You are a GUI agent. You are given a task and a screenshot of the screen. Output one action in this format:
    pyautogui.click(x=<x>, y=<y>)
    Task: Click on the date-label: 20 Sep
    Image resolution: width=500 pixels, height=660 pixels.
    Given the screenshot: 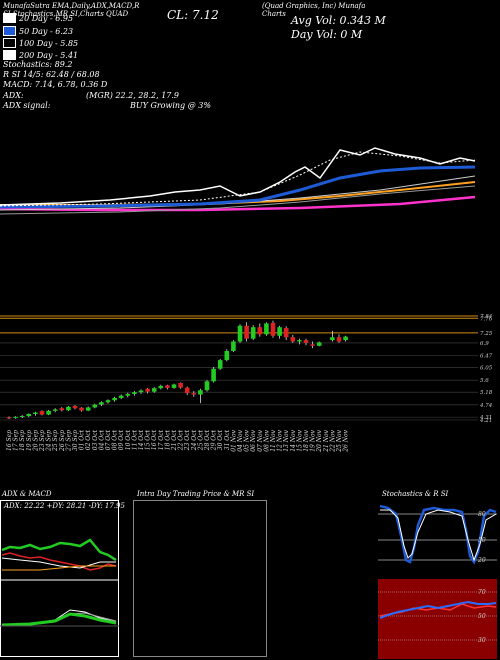 What is the action you would take?
    pyautogui.click(x=35, y=441)
    